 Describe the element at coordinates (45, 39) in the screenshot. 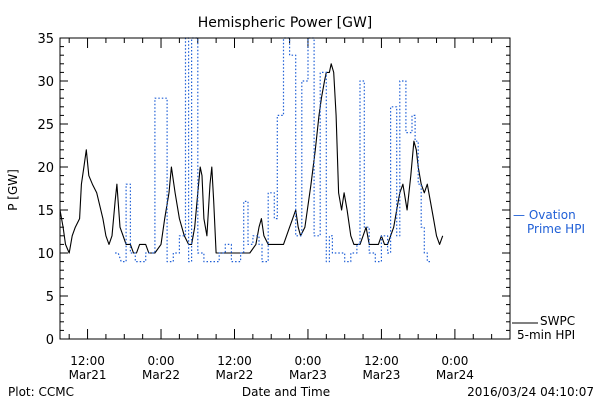

I see `y-tick-label: 35` at that location.